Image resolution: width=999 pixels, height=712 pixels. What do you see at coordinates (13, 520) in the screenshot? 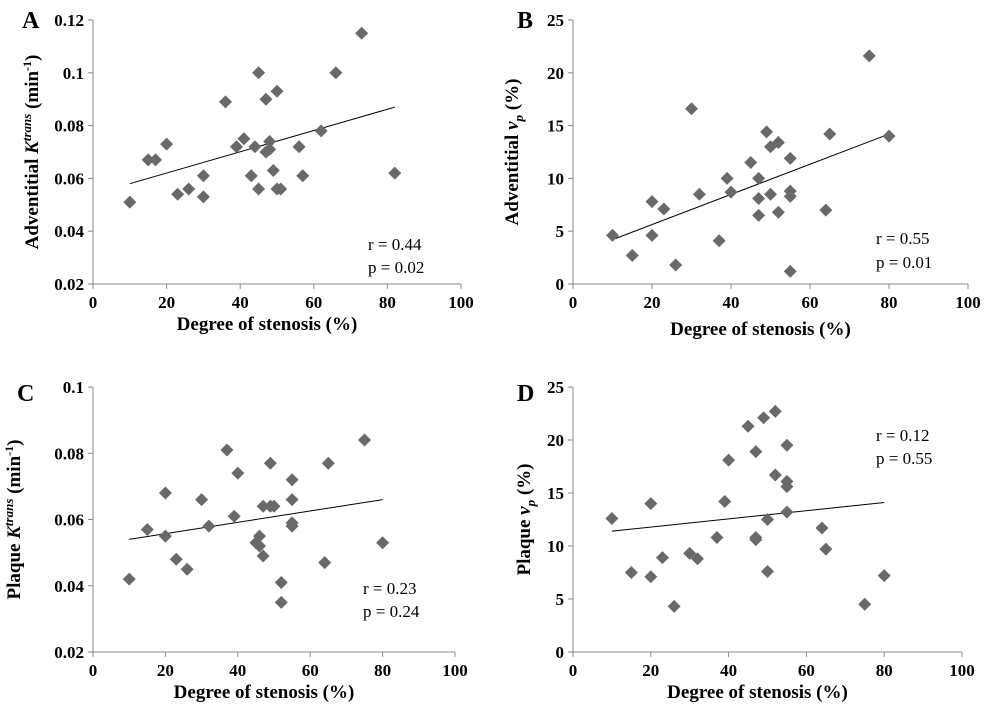
I see `y-axis-label: Plaque Ktrans (min-1)` at bounding box center [13, 520].